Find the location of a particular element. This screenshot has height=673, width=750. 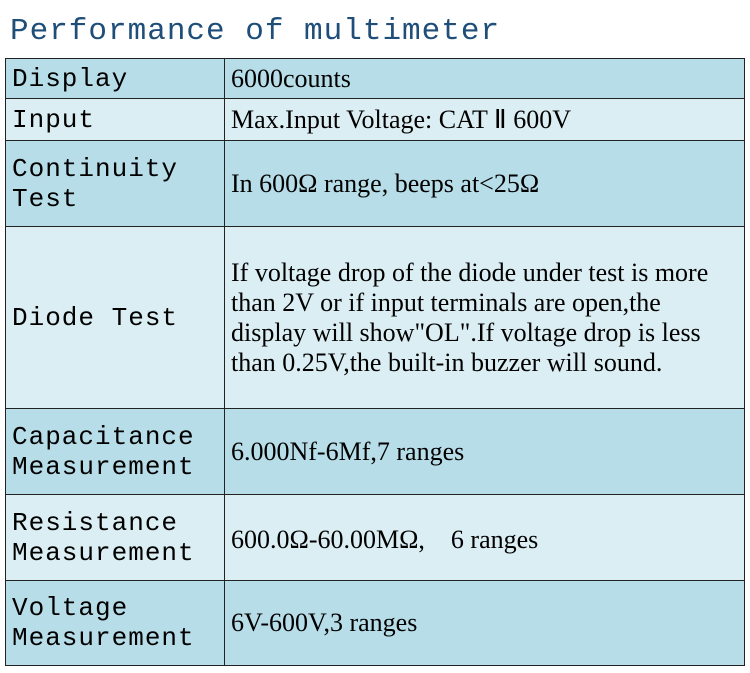

spec-name: Capacitance Measurement is located at coordinates (115, 451).